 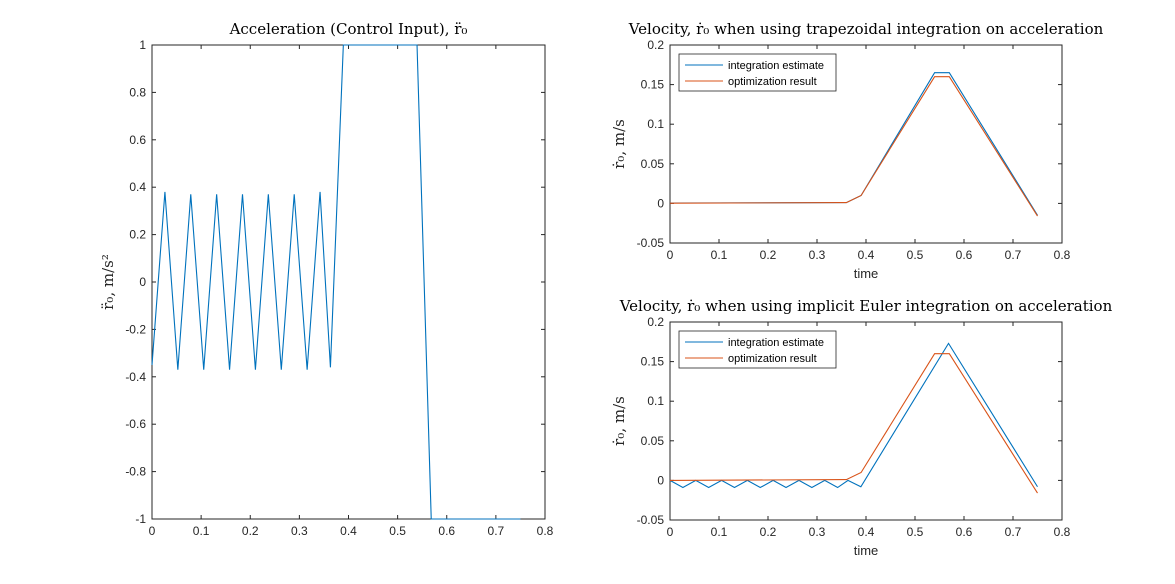 I want to click on chart-title: Acceleration (Control Input), r̈₀, so click(x=348, y=29).